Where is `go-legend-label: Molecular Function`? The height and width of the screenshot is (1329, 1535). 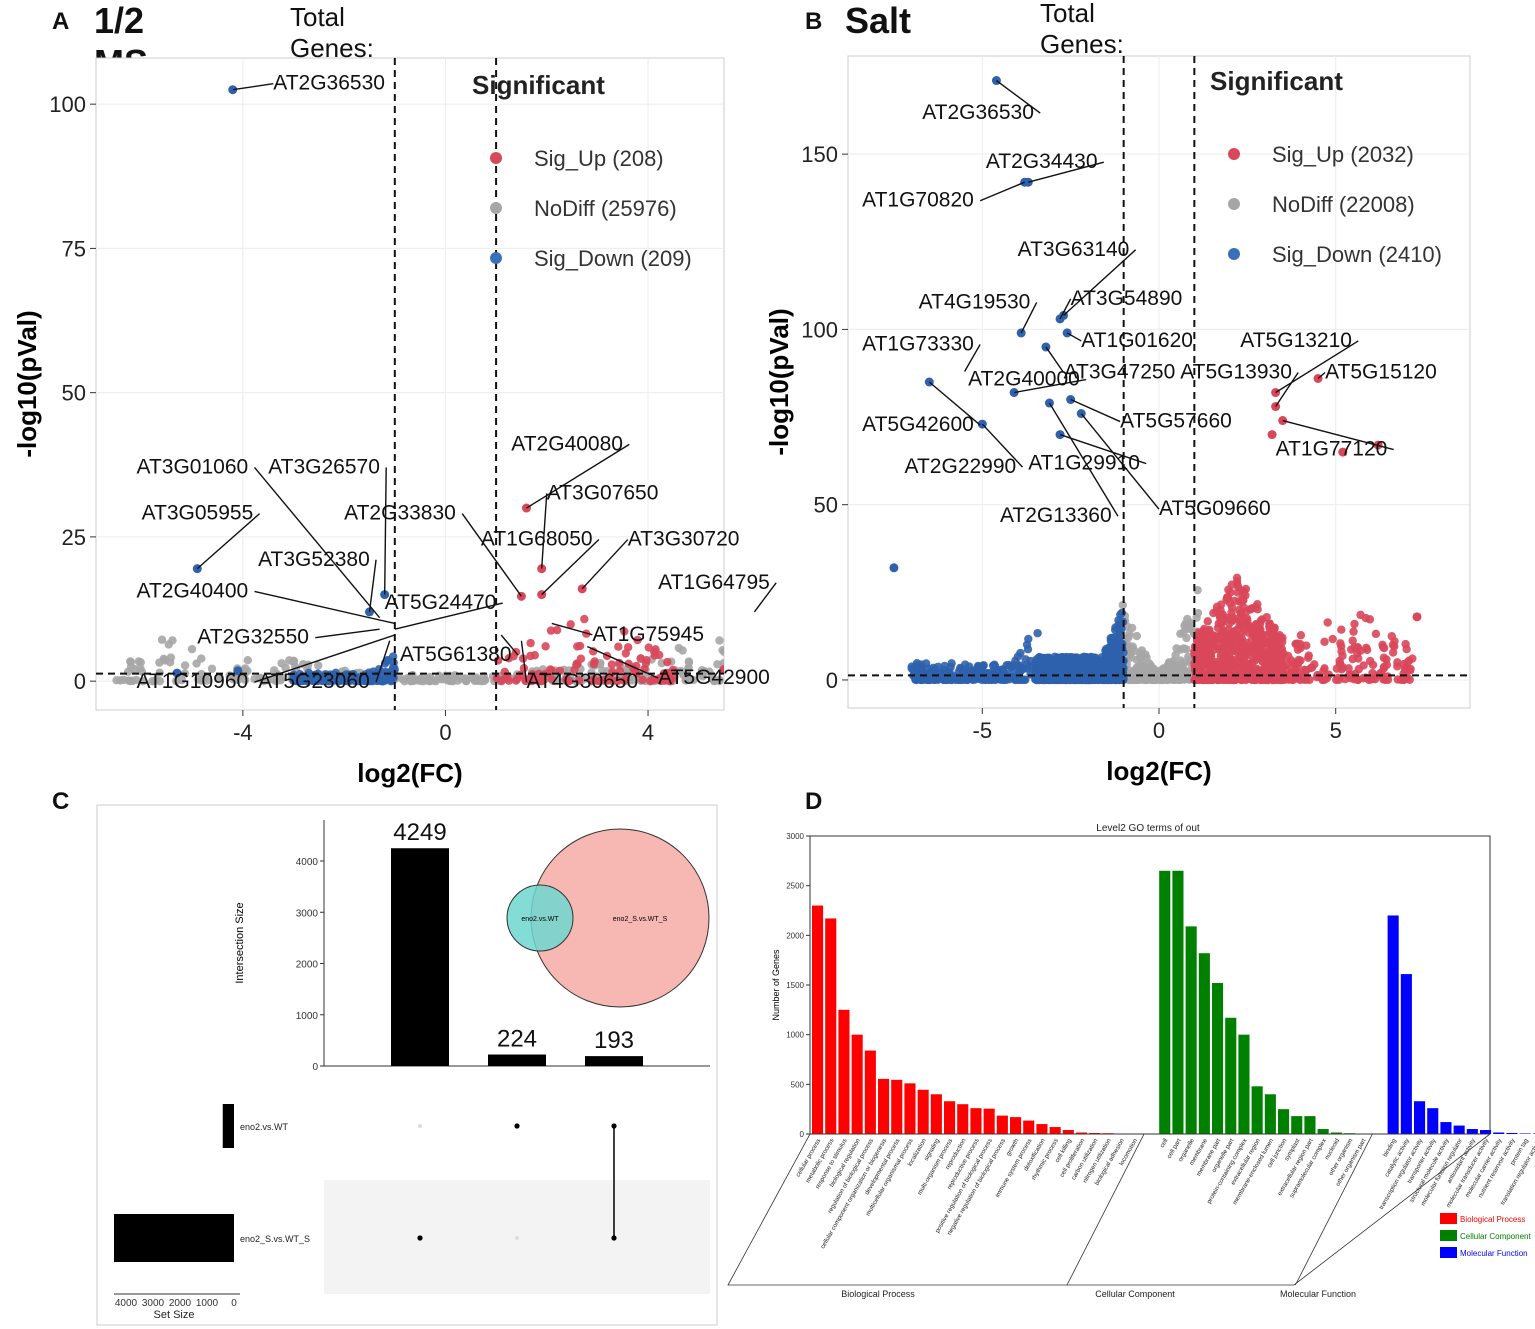 go-legend-label: Molecular Function is located at coordinates (1494, 1253).